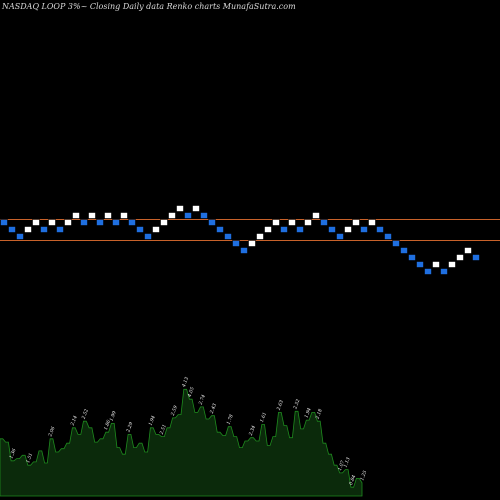 The image size is (500, 500). Describe the element at coordinates (347, 463) in the screenshot. I see `volume-label: 1.13` at that location.